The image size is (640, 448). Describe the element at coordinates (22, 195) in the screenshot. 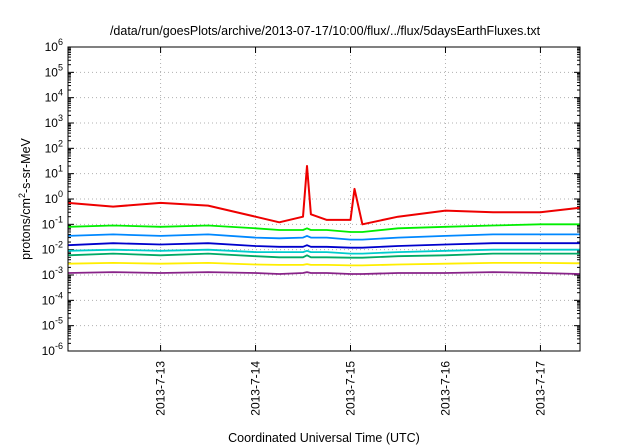

I see `y-axis-label-sup: 2` at that location.